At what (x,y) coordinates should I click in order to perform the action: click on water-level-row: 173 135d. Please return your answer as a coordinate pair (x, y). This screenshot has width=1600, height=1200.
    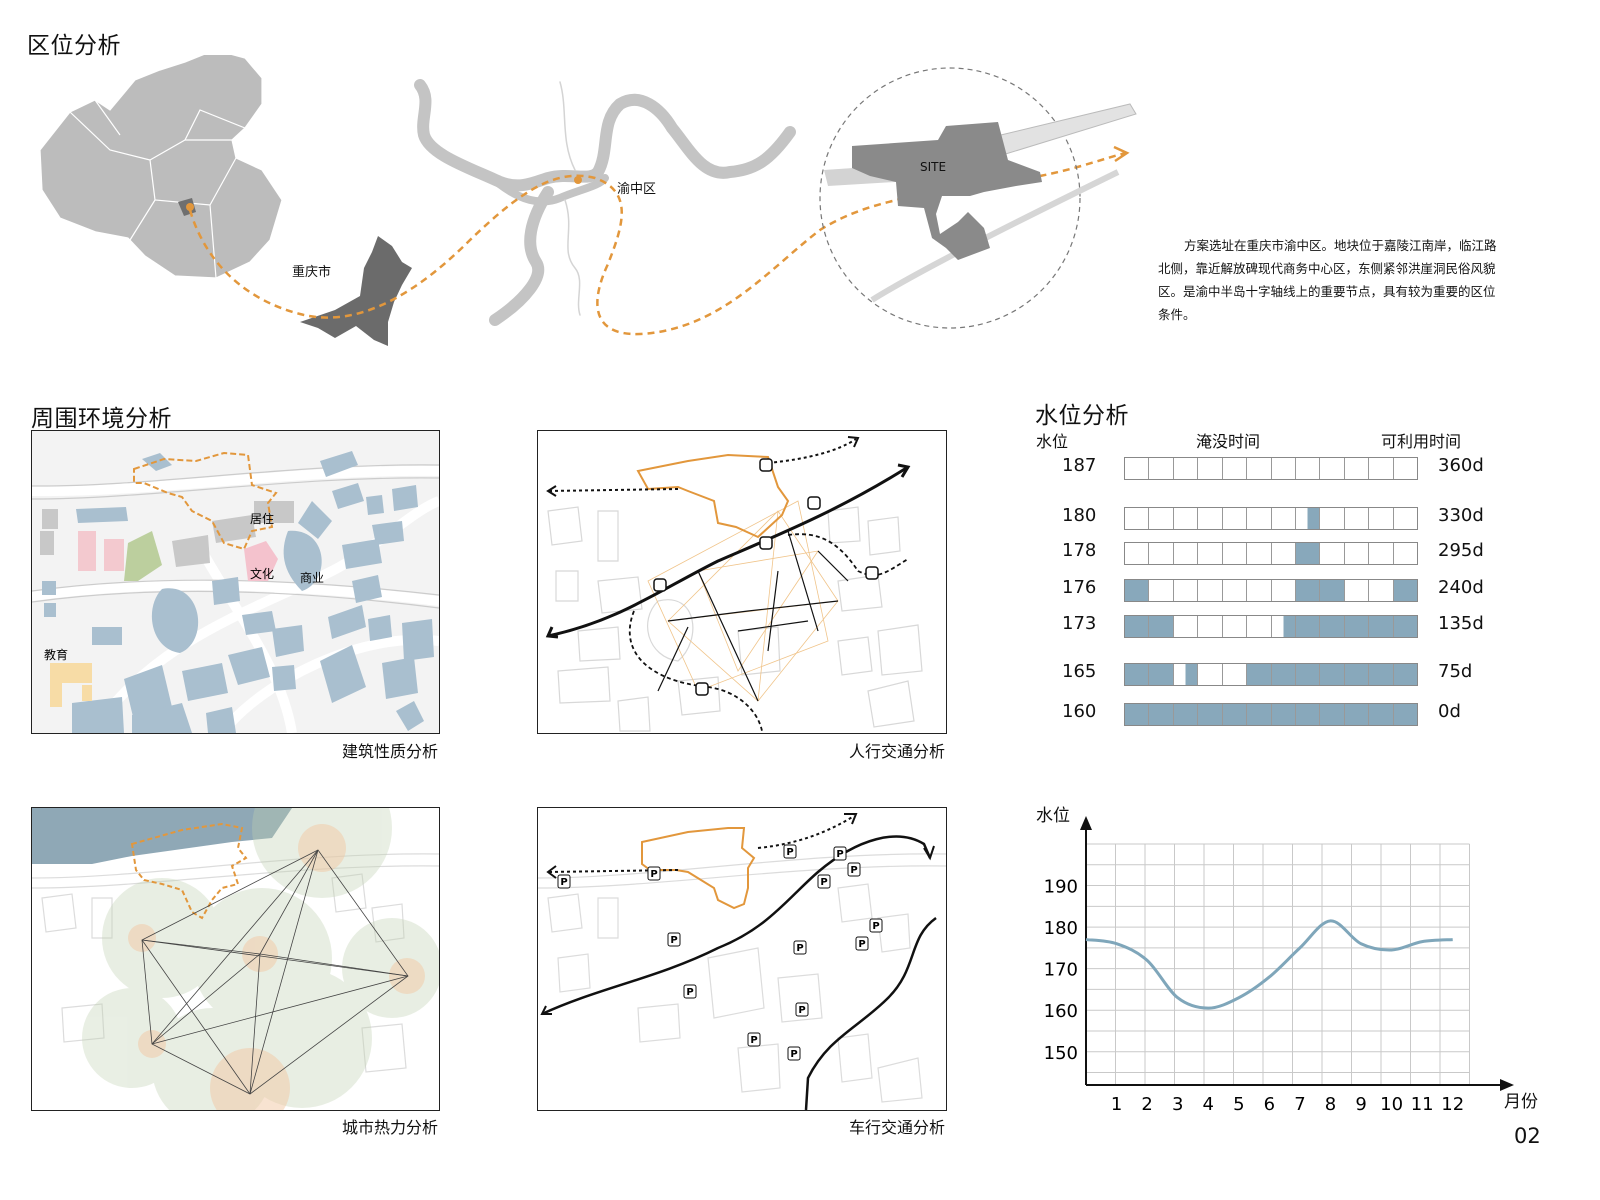
    Looking at the image, I should click on (1292, 626).